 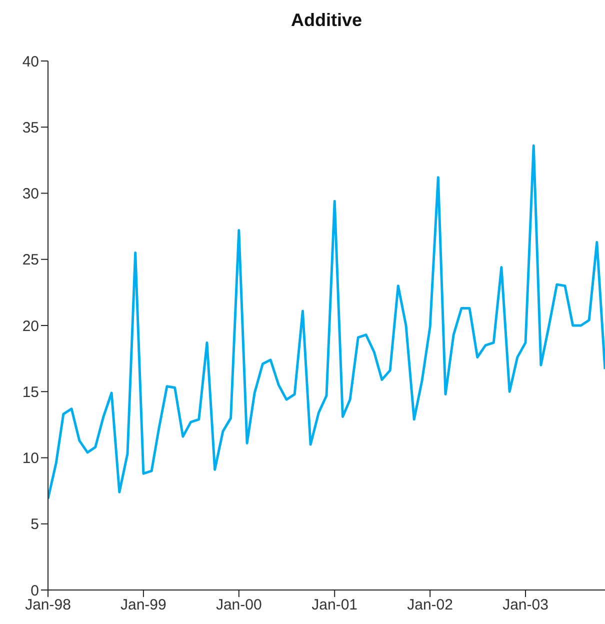 I want to click on y-tick-label: 0, so click(x=34, y=591).